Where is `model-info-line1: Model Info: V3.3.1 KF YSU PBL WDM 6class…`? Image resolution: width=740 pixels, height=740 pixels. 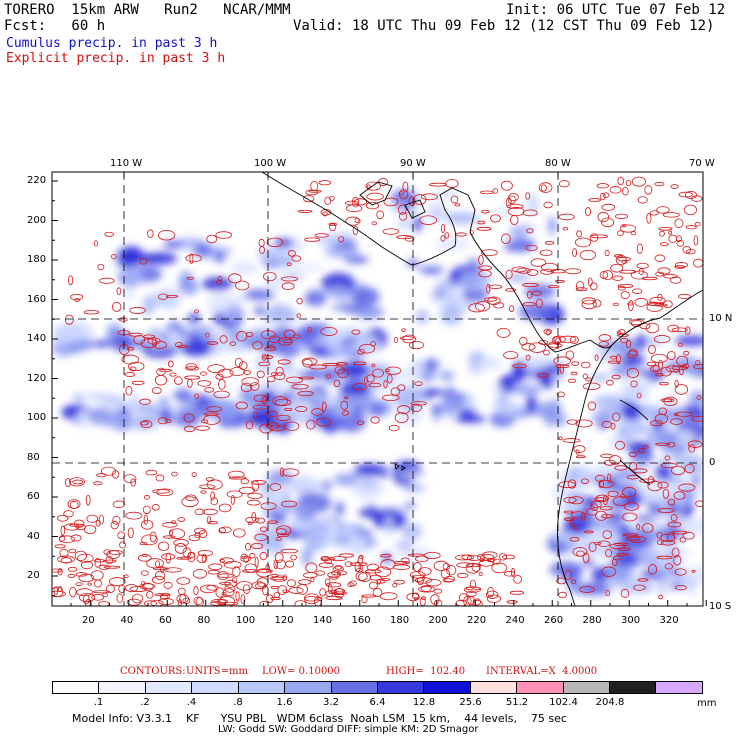 model-info-line1: Model Info: V3.3.1 KF YSU PBL WDM 6class… is located at coordinates (319, 718).